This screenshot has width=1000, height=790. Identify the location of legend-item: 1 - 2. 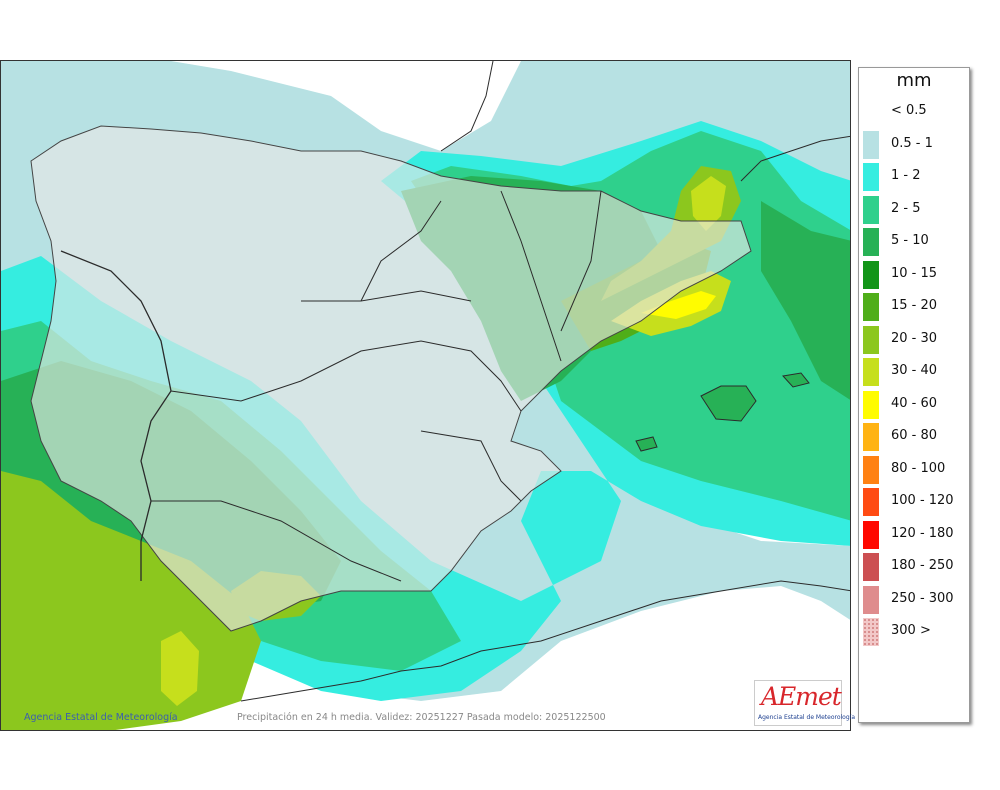
(915, 177).